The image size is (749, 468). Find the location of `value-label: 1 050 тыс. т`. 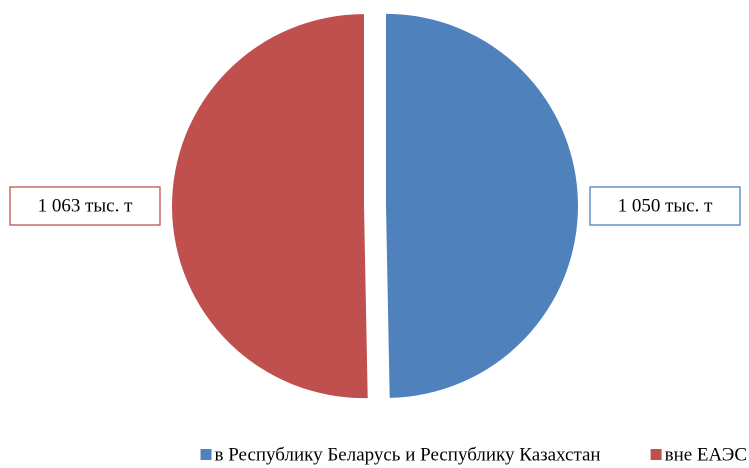

value-label: 1 050 тыс. т is located at coordinates (666, 205).